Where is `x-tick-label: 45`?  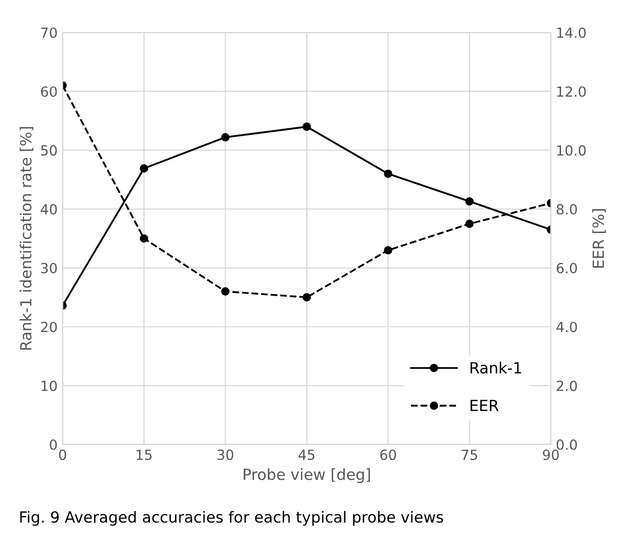 x-tick-label: 45 is located at coordinates (306, 455).